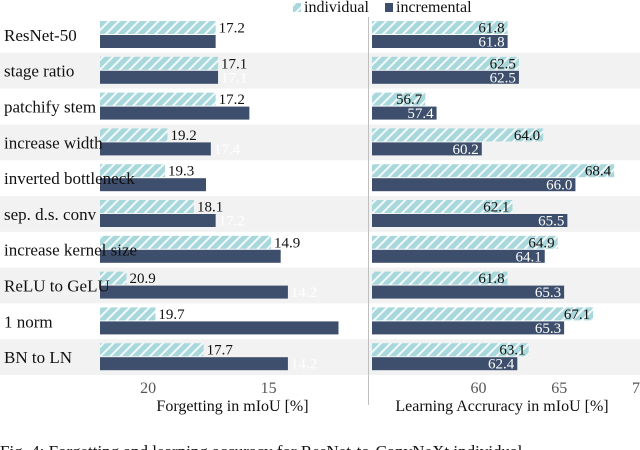 This screenshot has height=450, width=640. What do you see at coordinates (355, 329) in the screenshot?
I see `bar-value-label: 12.1` at bounding box center [355, 329].